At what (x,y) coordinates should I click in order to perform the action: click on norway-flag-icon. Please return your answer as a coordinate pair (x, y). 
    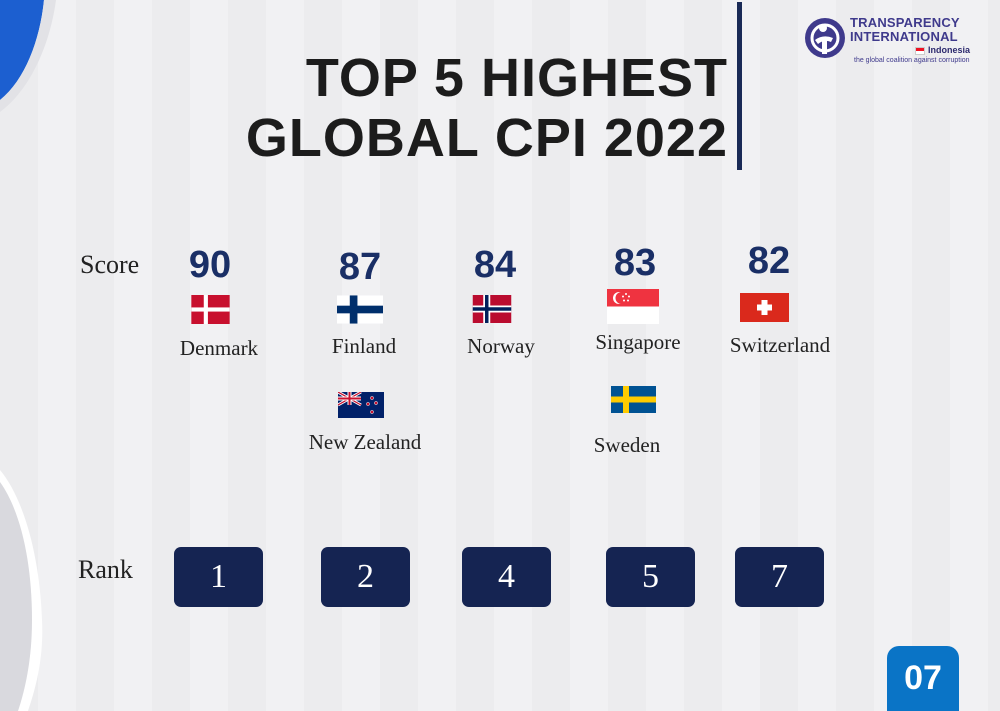
    Looking at the image, I should click on (492, 309).